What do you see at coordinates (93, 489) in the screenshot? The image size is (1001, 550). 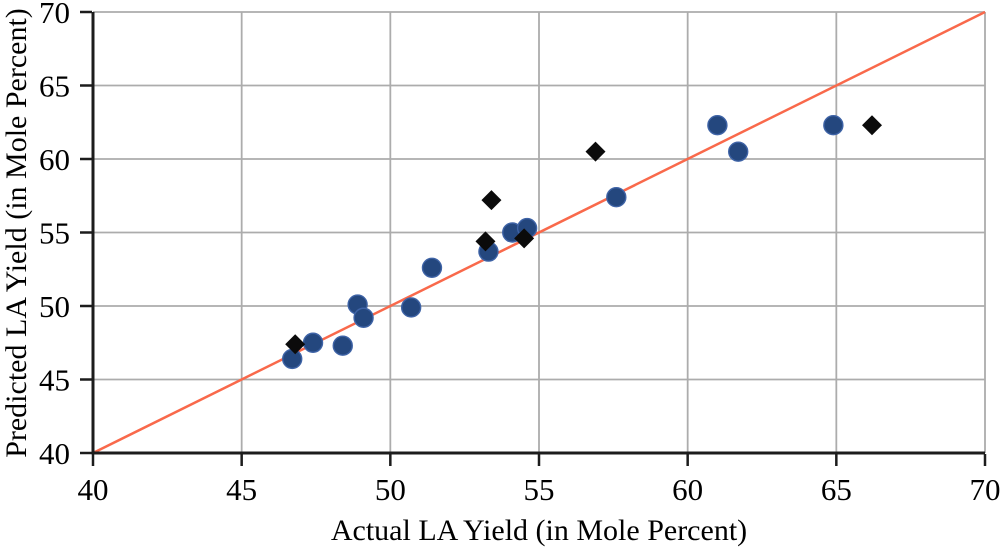 I see `x-tick-label: 40` at bounding box center [93, 489].